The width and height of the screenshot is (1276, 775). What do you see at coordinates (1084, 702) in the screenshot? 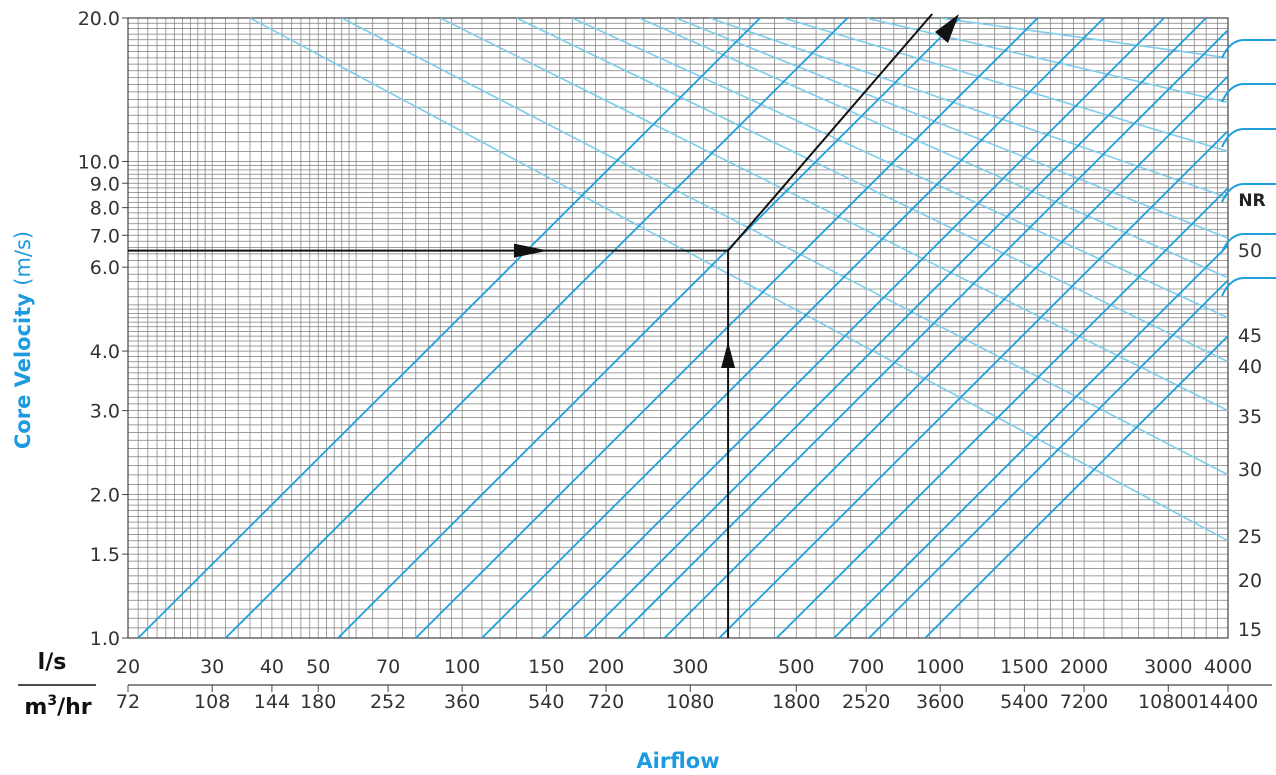
I see `x-tick-label-m3hr: 7200` at bounding box center [1084, 702].